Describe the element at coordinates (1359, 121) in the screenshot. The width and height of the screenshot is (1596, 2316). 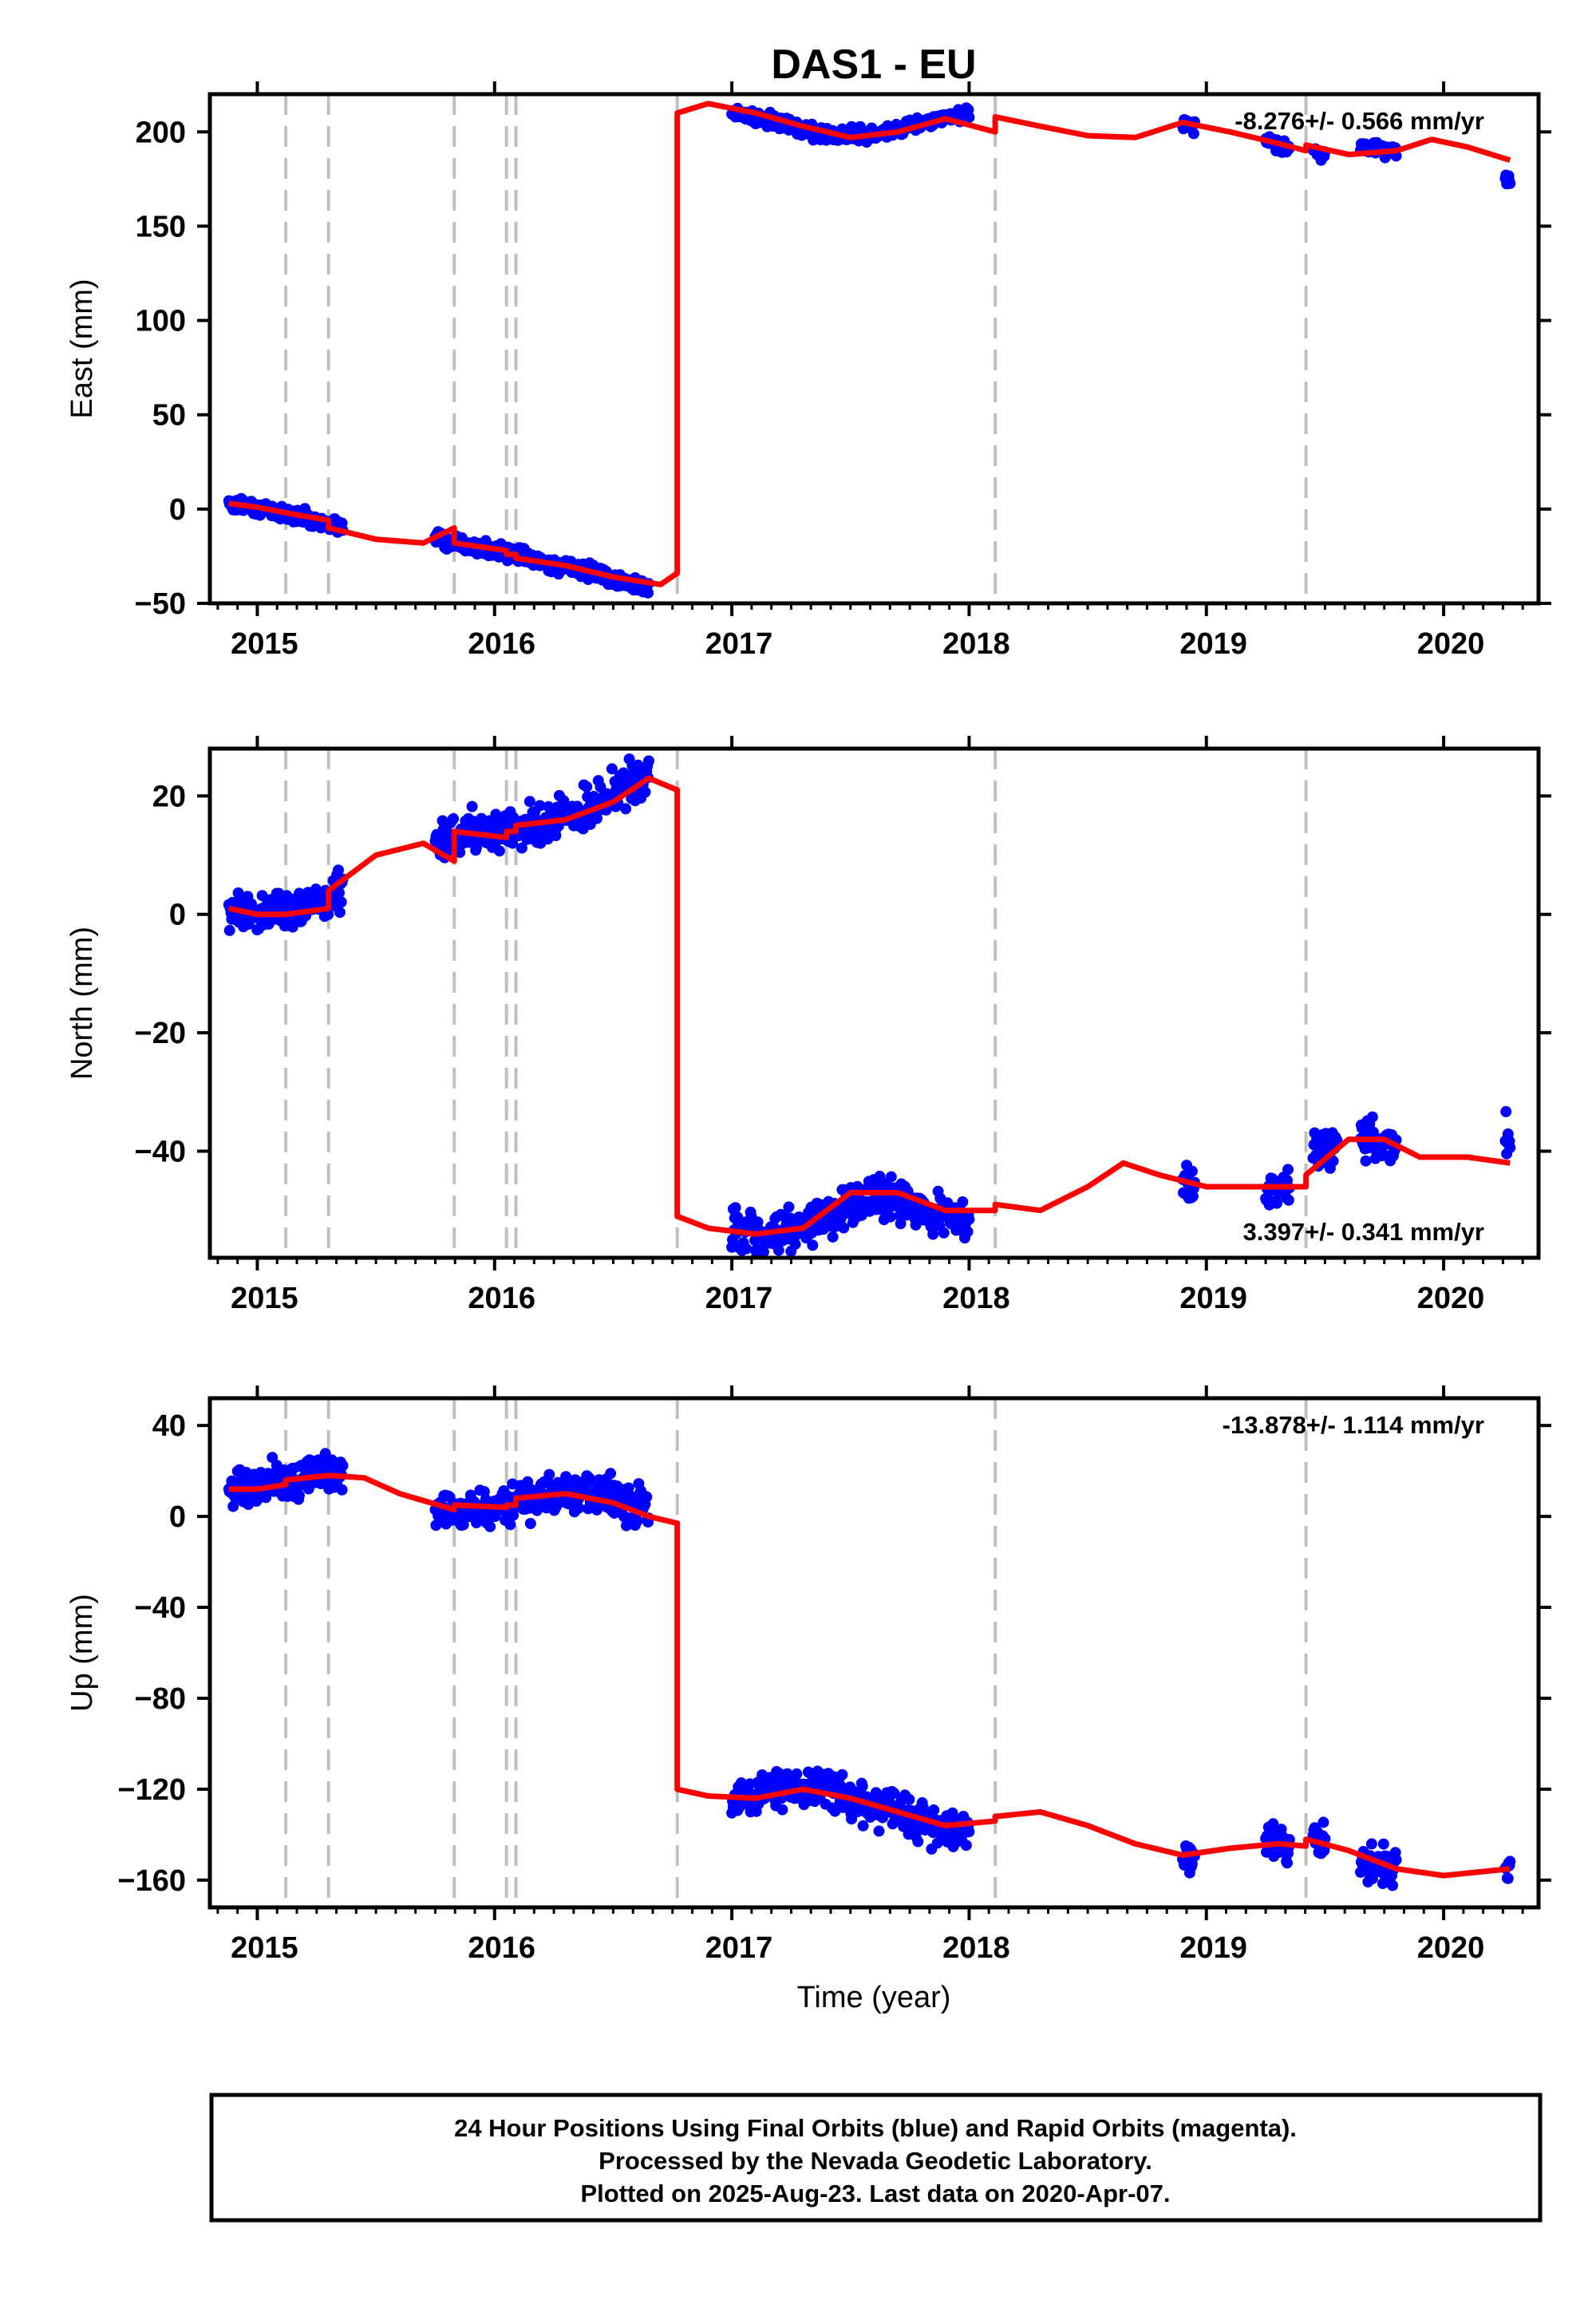
I see `rate-label: -8.276+/- 0.566 mm/yr` at that location.